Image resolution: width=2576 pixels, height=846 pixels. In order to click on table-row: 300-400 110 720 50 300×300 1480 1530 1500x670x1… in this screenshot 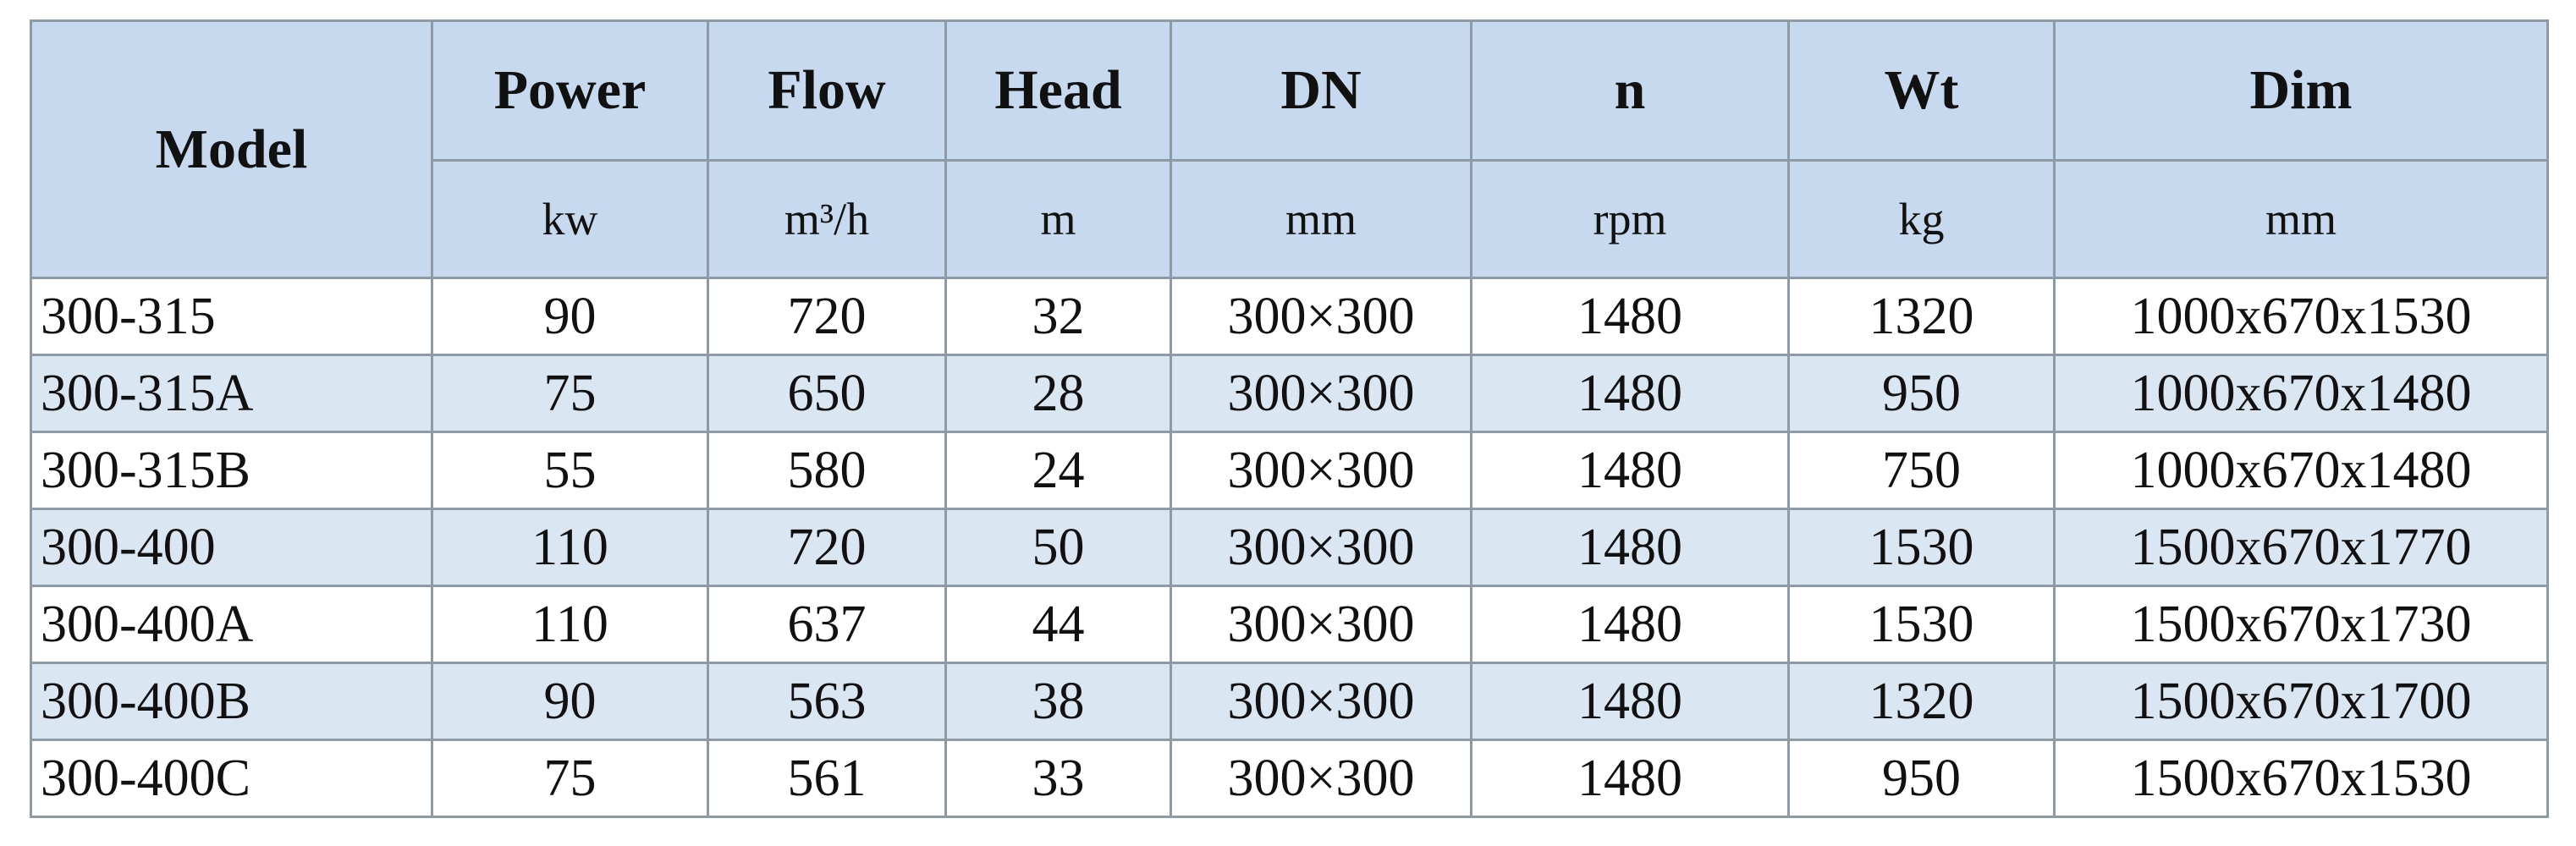, I will do `click(1289, 547)`.